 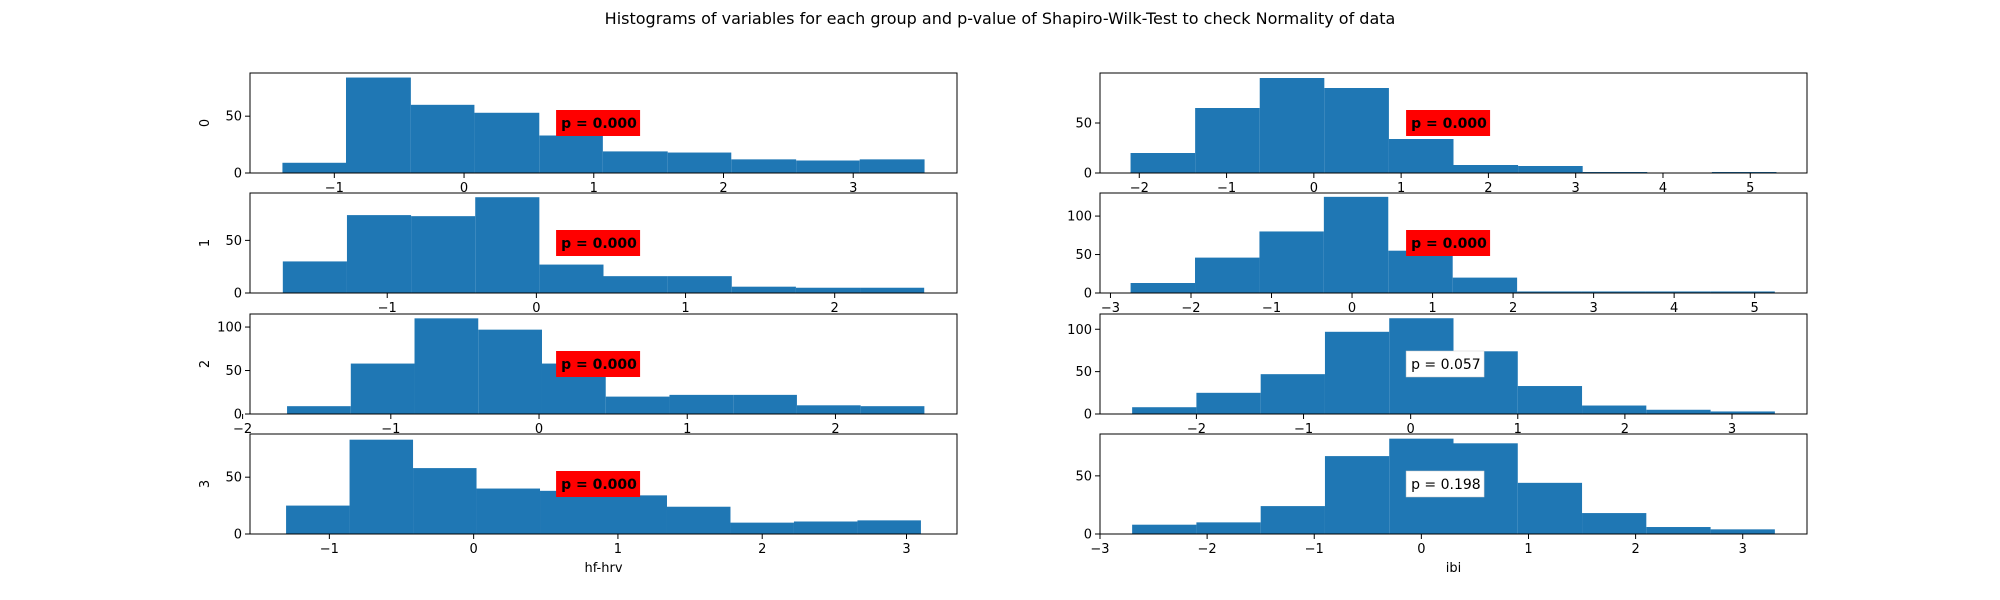 What do you see at coordinates (205, 484) in the screenshot?
I see `y-axis-label: 3` at bounding box center [205, 484].